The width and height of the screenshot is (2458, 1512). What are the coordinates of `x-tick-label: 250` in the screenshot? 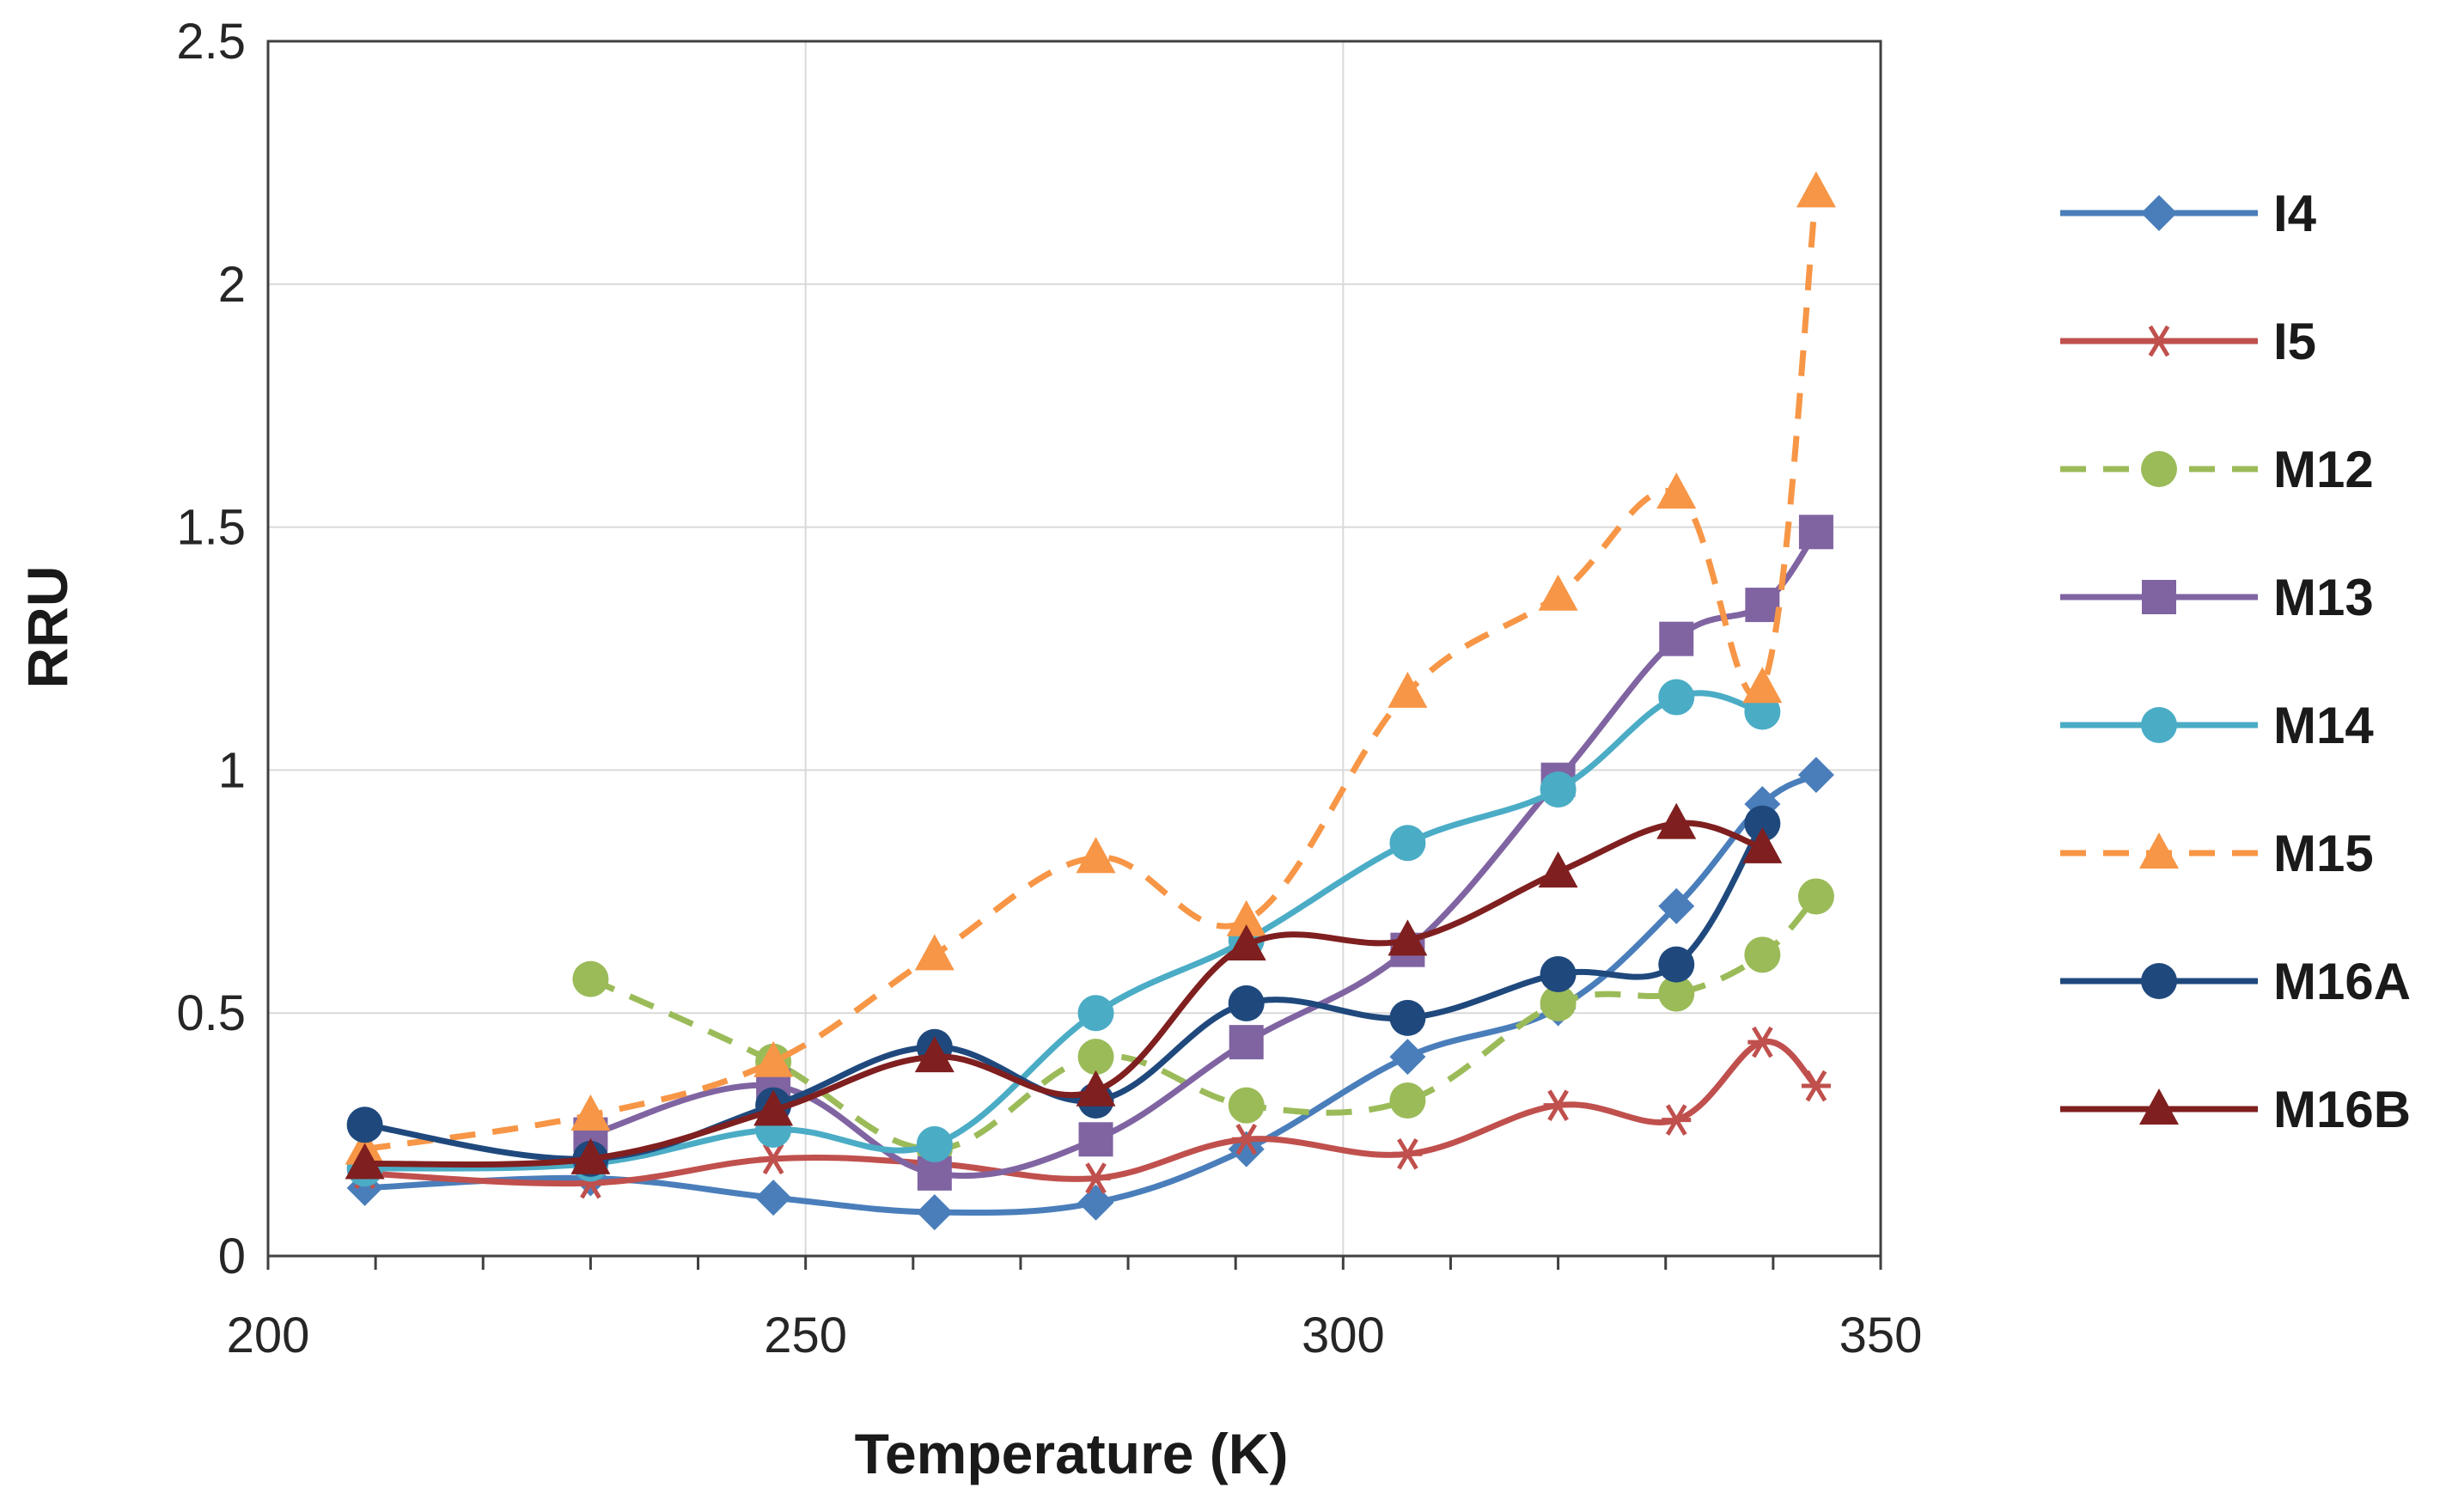 It's located at (805, 1335).